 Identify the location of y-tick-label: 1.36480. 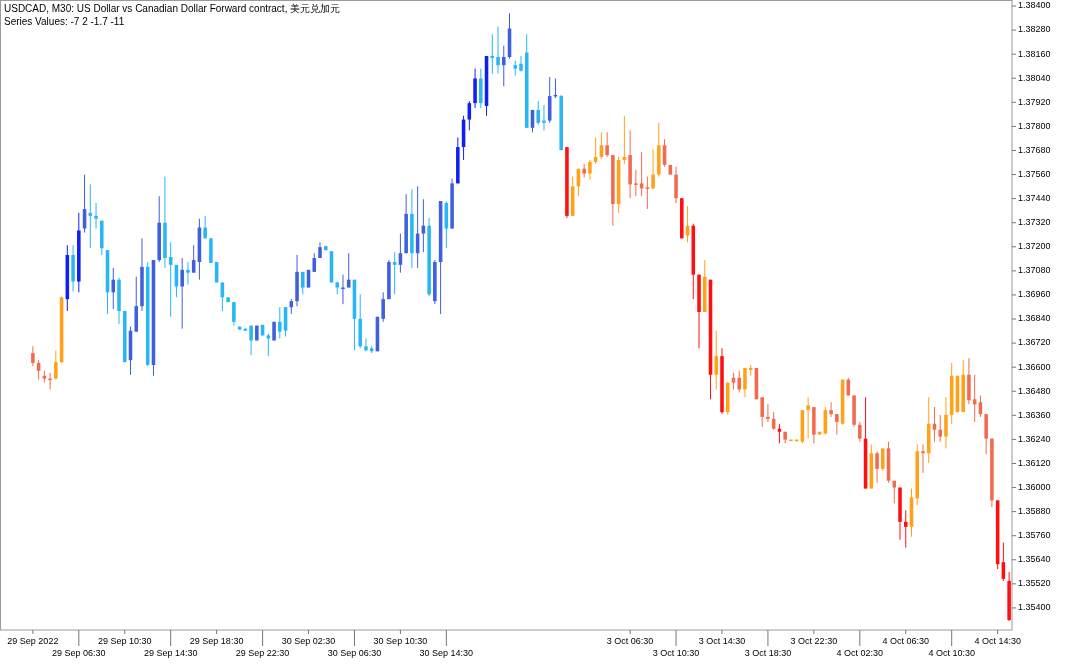
(1034, 390).